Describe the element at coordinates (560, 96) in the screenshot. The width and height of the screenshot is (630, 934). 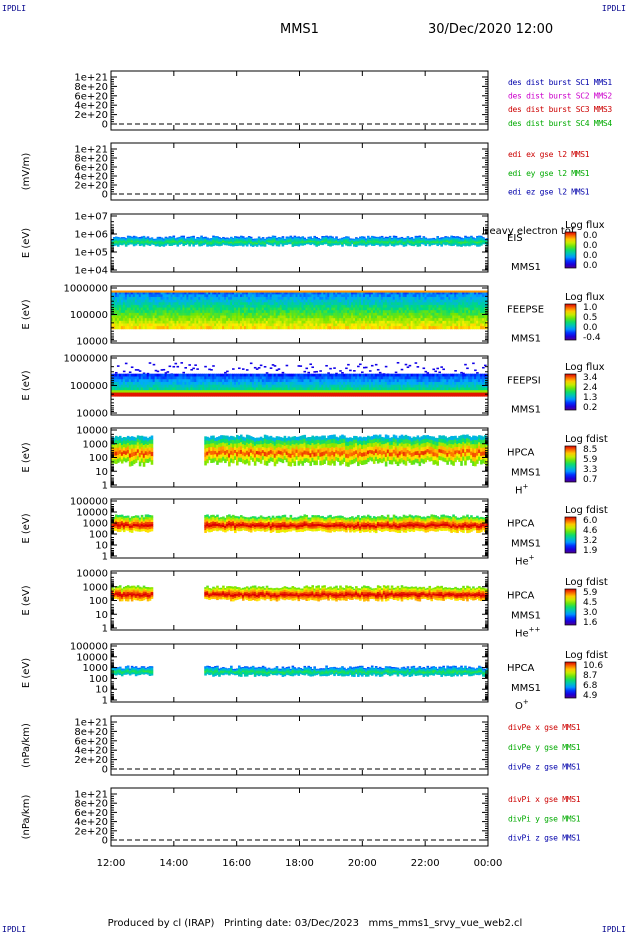
I see `legend-entry: des dist burst SC2 MMS2` at that location.